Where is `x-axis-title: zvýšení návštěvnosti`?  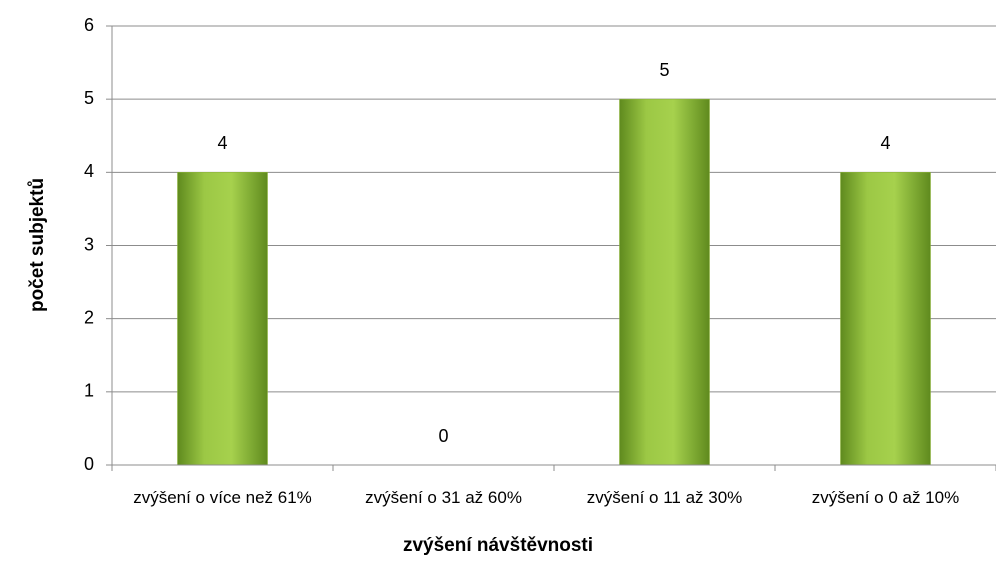
x-axis-title: zvýšení návštěvnosti is located at coordinates (498, 545).